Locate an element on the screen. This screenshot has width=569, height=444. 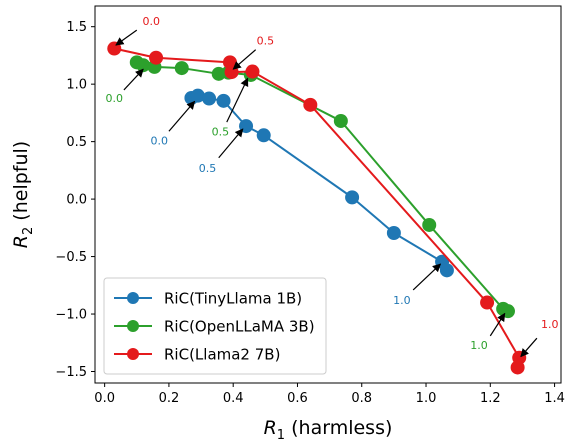
y-axis-title: R2 (helpful) is located at coordinates (23, 194).